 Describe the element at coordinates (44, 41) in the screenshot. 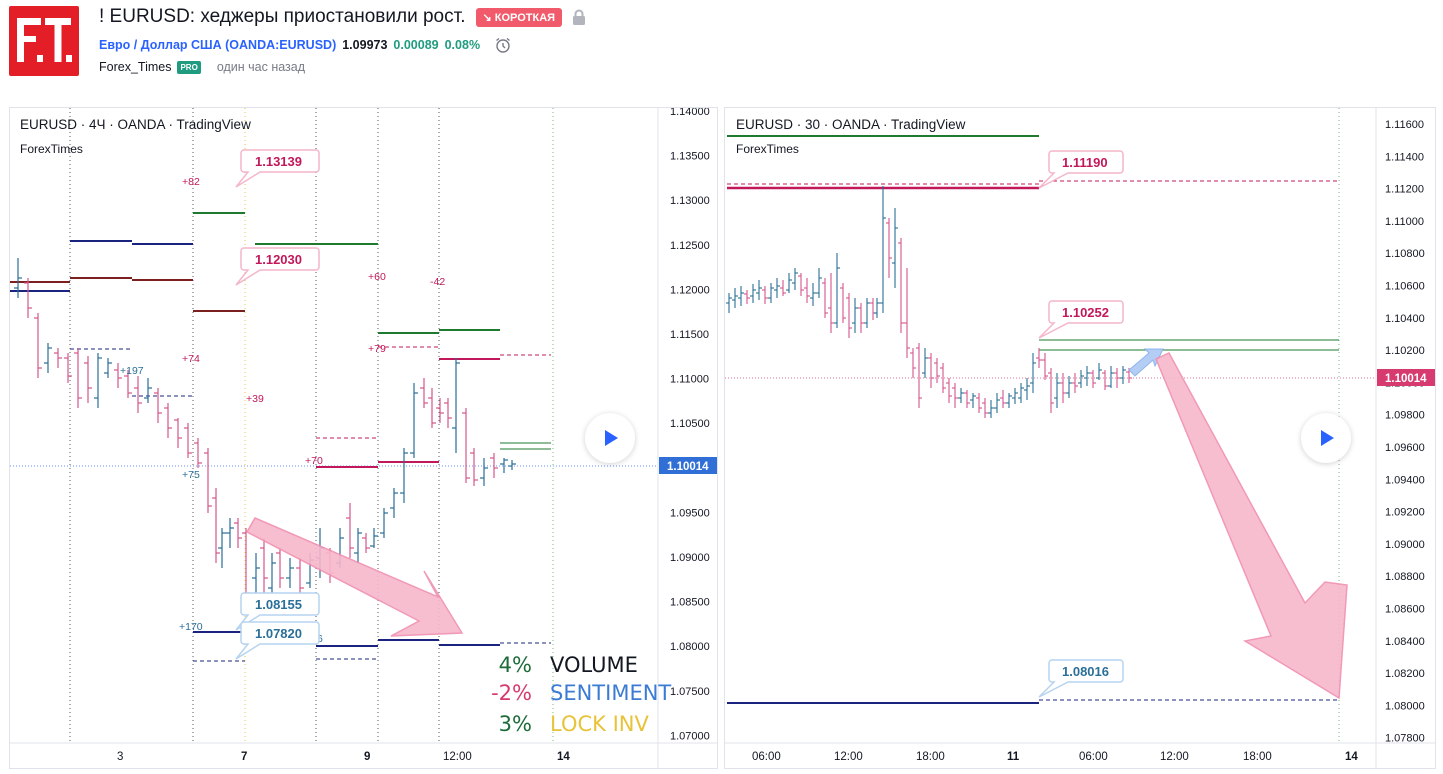

I see `forextimes-logo` at that location.